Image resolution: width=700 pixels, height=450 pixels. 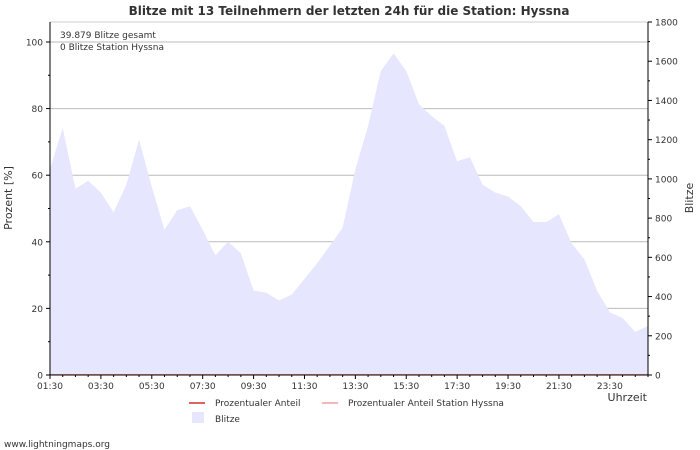 I want to click on x-tick-label-03:30: 03:30, so click(x=101, y=387).